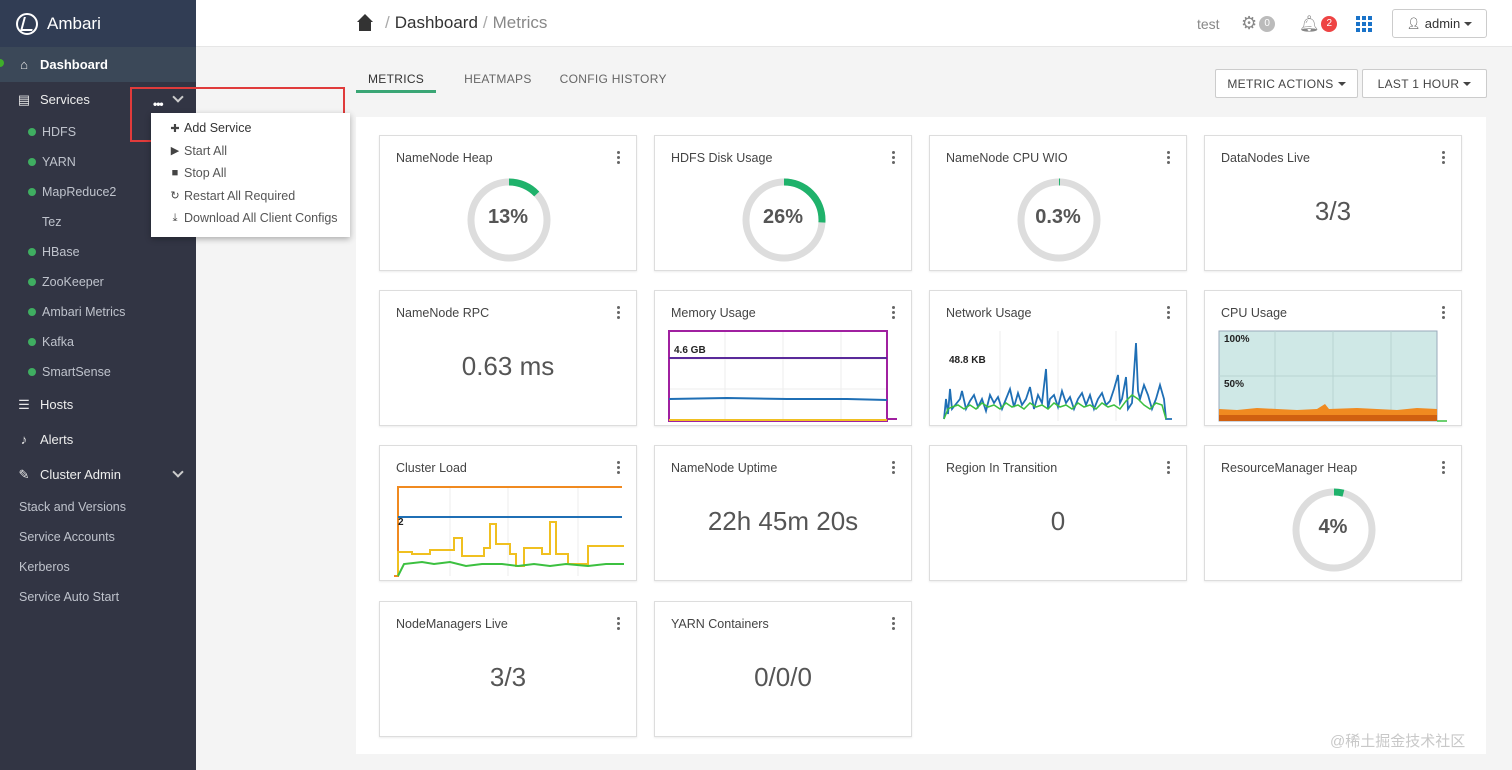  What do you see at coordinates (250, 151) in the screenshot?
I see `menu-item-start-all: ▶ Start All` at bounding box center [250, 151].